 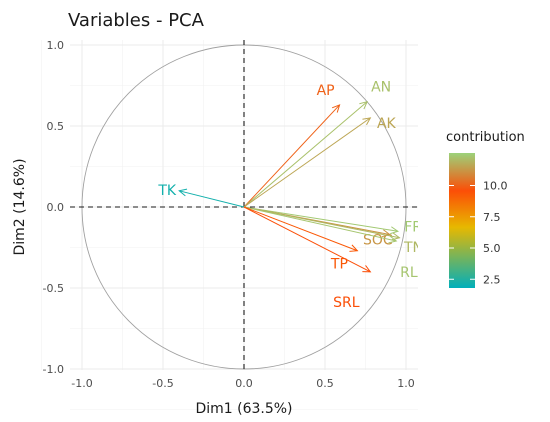 What do you see at coordinates (167, 191) in the screenshot?
I see `label-tk: TK` at bounding box center [167, 191].